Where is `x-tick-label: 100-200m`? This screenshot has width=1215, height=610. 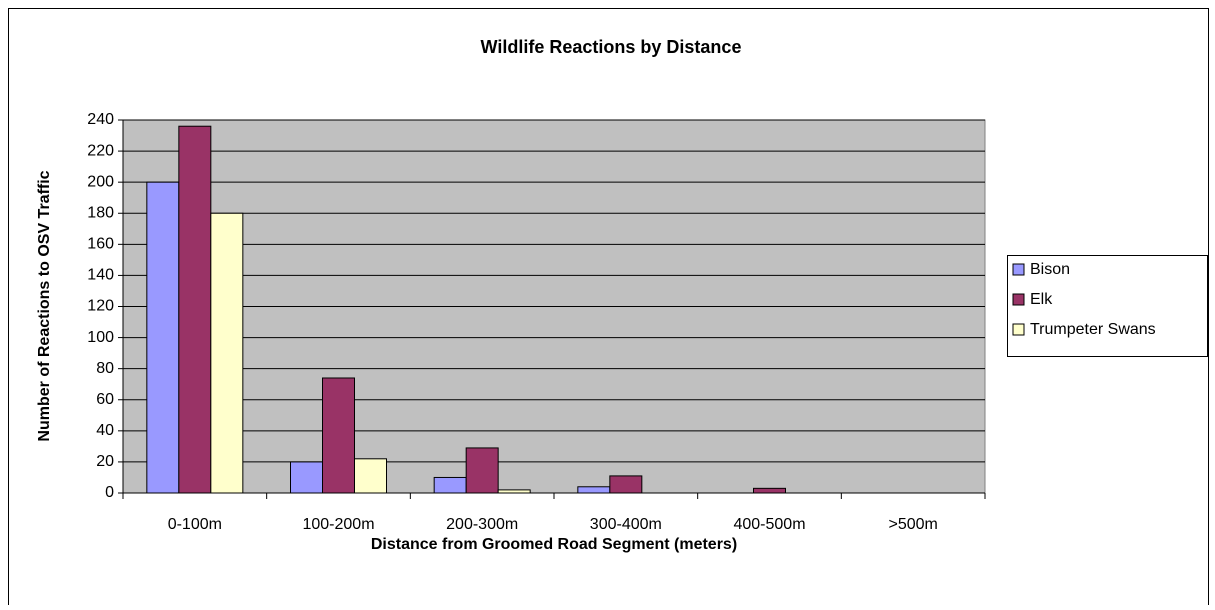
x-tick-label: 100-200m is located at coordinates (338, 524).